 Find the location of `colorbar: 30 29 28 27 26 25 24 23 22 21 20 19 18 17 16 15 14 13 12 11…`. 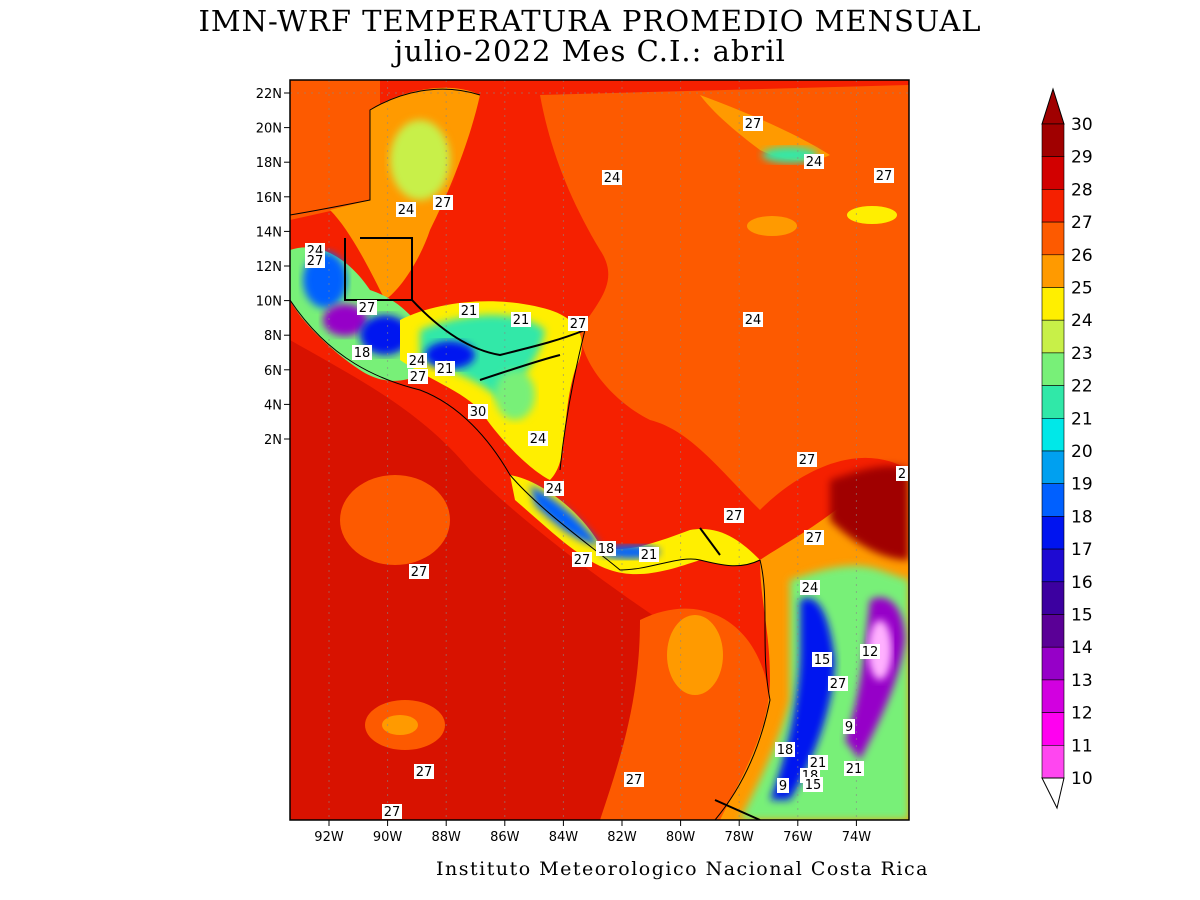

colorbar: 30 29 28 27 26 25 24 23 22 21 20 19 18 17 16 15 14 13 12 11… is located at coordinates (1067, 448).